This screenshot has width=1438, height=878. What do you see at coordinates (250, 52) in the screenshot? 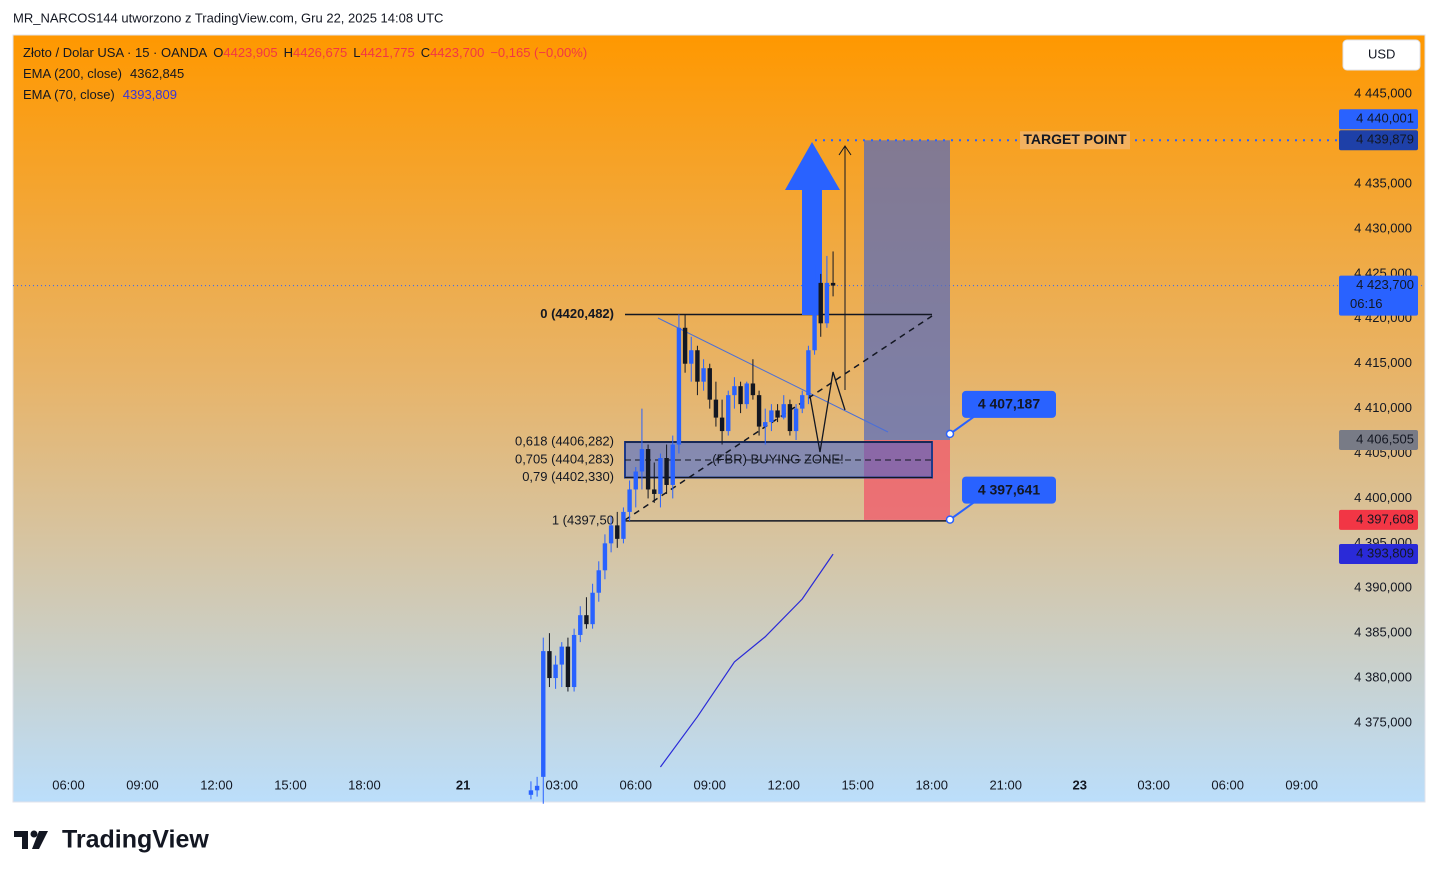
I see `ohlc-value: 4423,905` at bounding box center [250, 52].